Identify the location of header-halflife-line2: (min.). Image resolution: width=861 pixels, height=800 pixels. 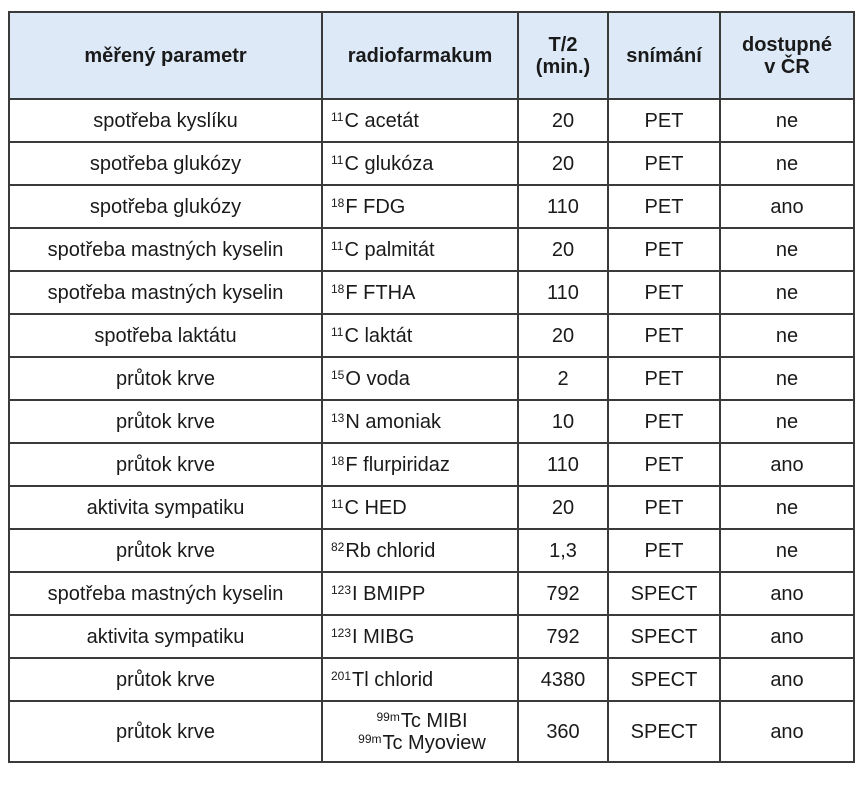
(563, 66).